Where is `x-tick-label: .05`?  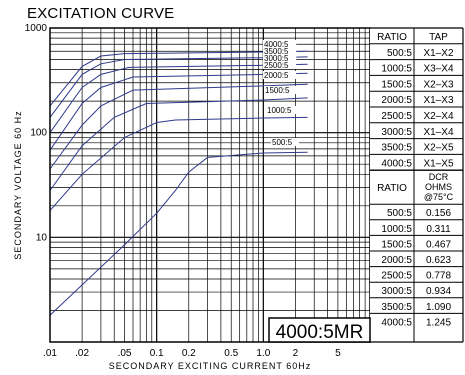 x-tick-label: .05 is located at coordinates (125, 353).